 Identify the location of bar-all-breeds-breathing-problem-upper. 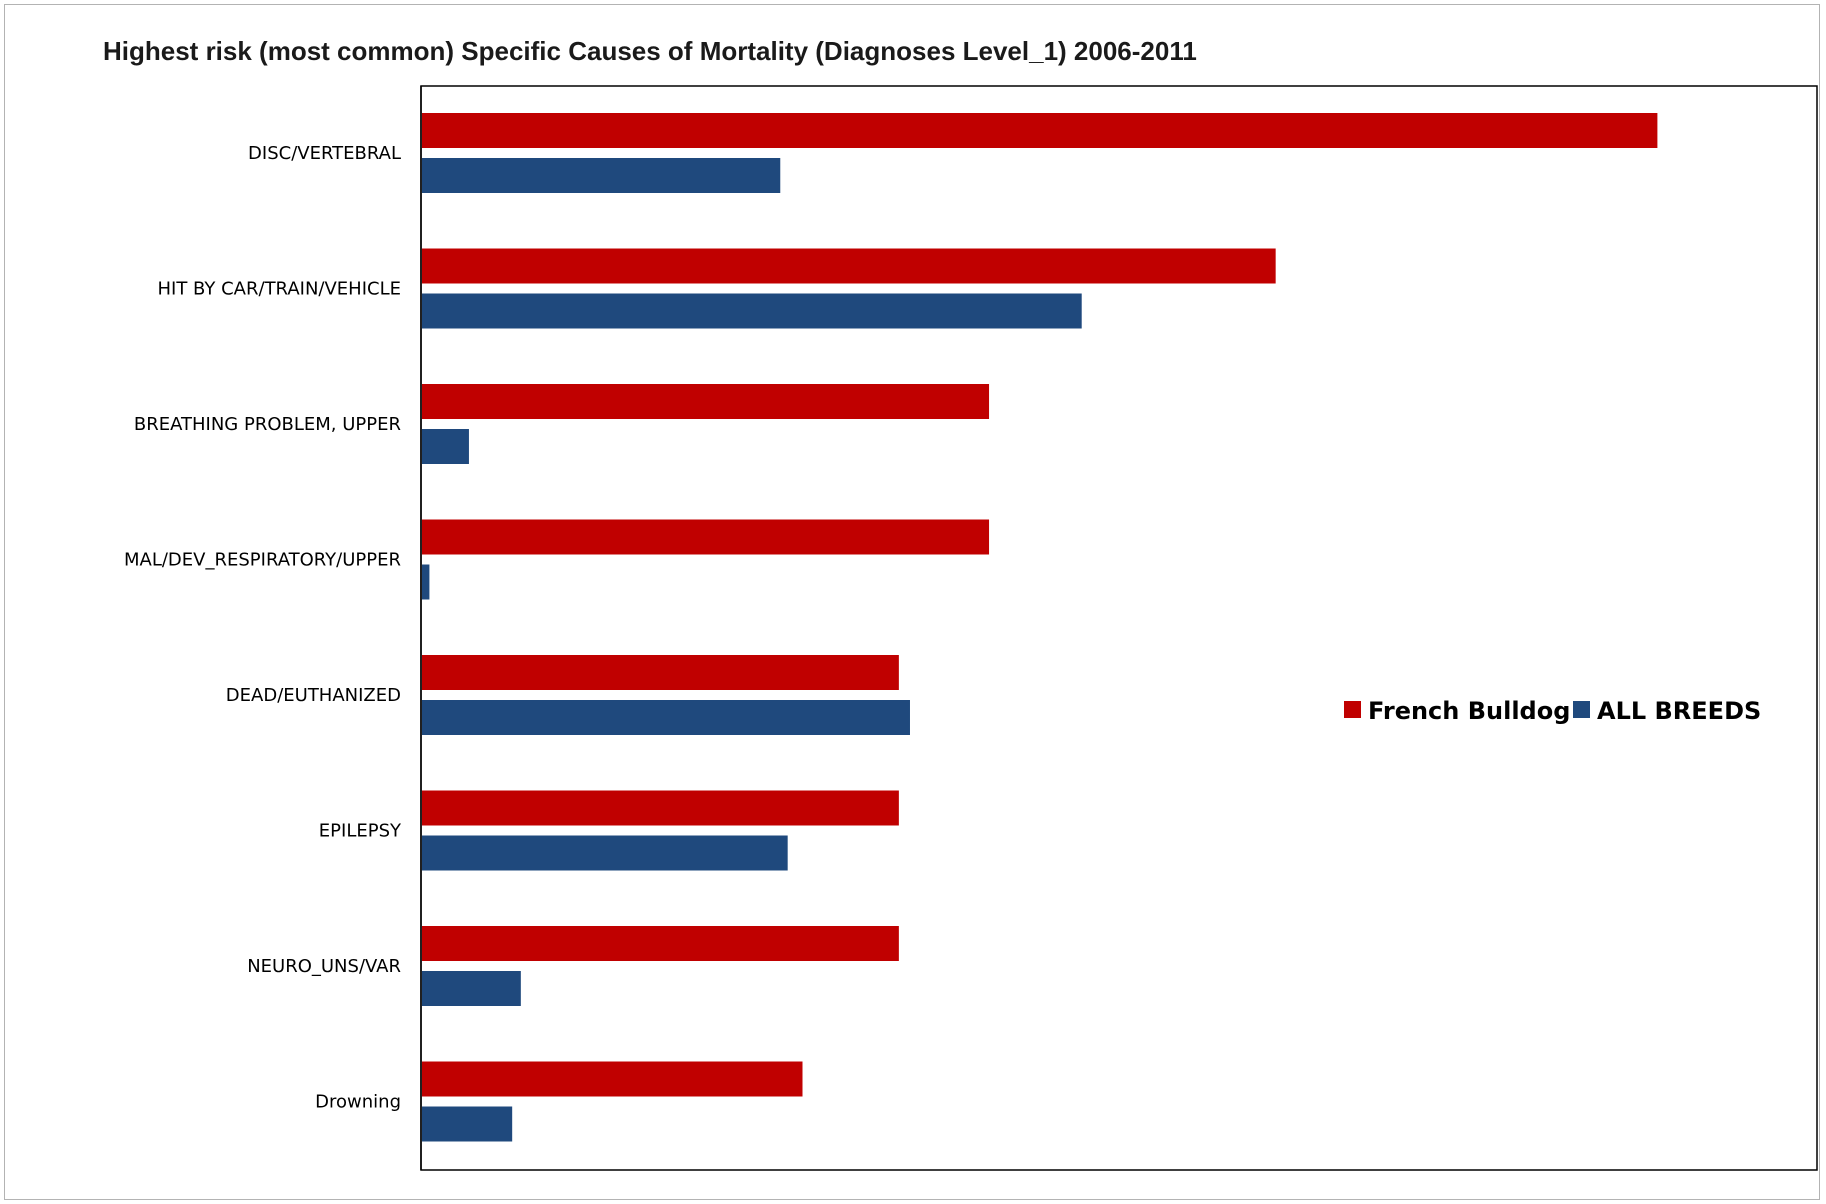
(445, 446).